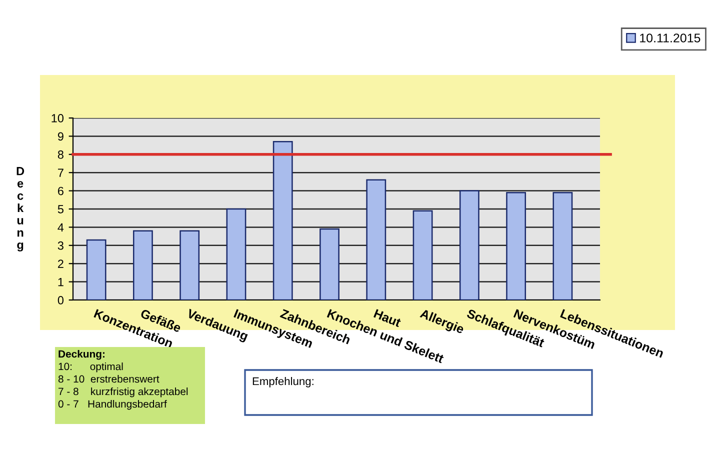  What do you see at coordinates (61, 264) in the screenshot?
I see `y-tick-label: 2` at bounding box center [61, 264].